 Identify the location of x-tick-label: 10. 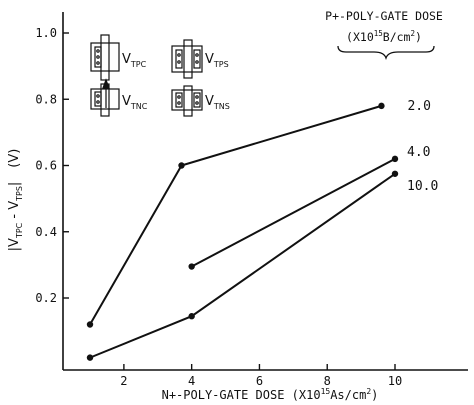
(395, 381).